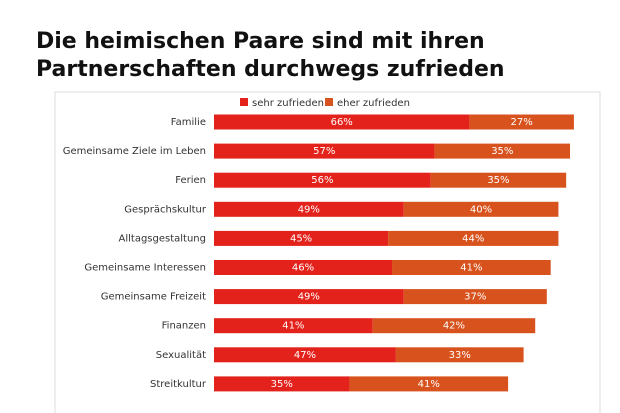  What do you see at coordinates (165, 209) in the screenshot?
I see `category-label: Gesprächskultur` at bounding box center [165, 209].